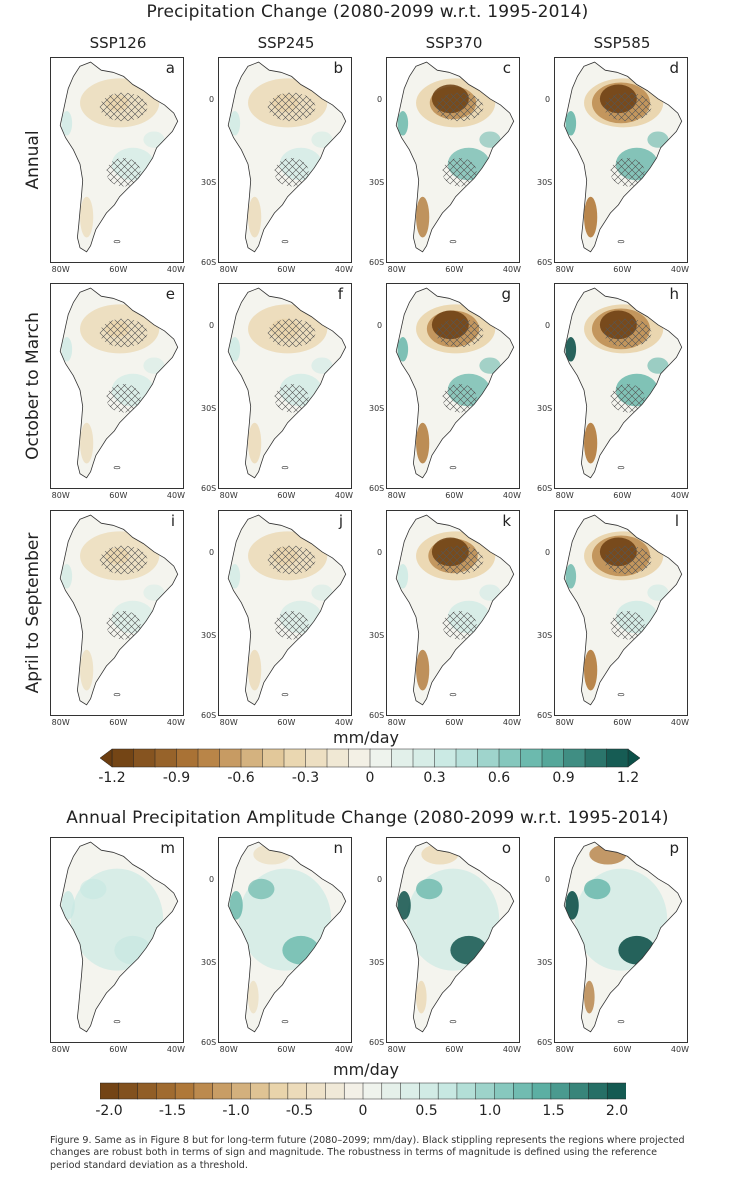 The width and height of the screenshot is (735, 1200). Describe the element at coordinates (170, 68) in the screenshot. I see `panel-letter: a` at that location.